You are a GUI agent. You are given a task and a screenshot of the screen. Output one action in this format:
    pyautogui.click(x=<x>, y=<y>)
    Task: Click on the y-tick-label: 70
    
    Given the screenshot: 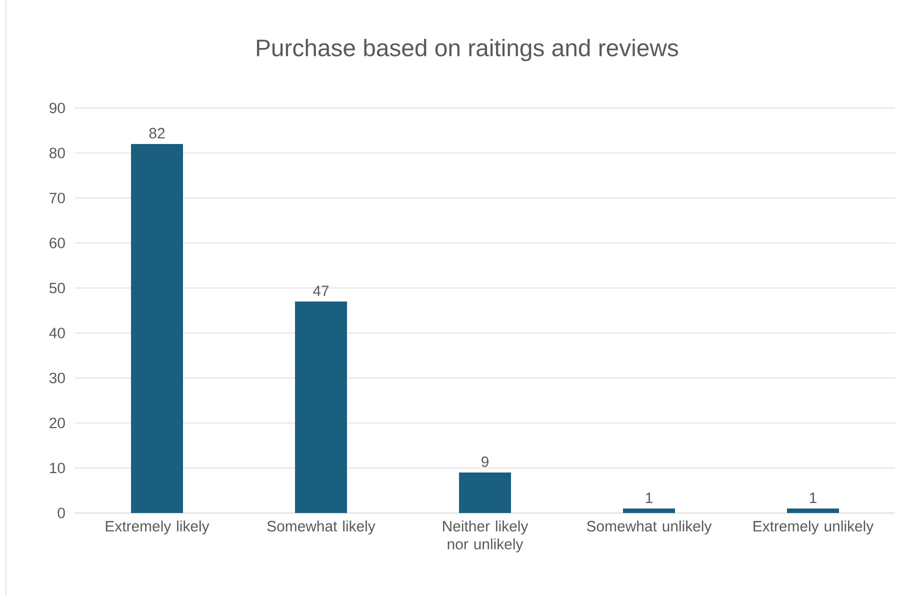 What is the action you would take?
    pyautogui.click(x=57, y=198)
    